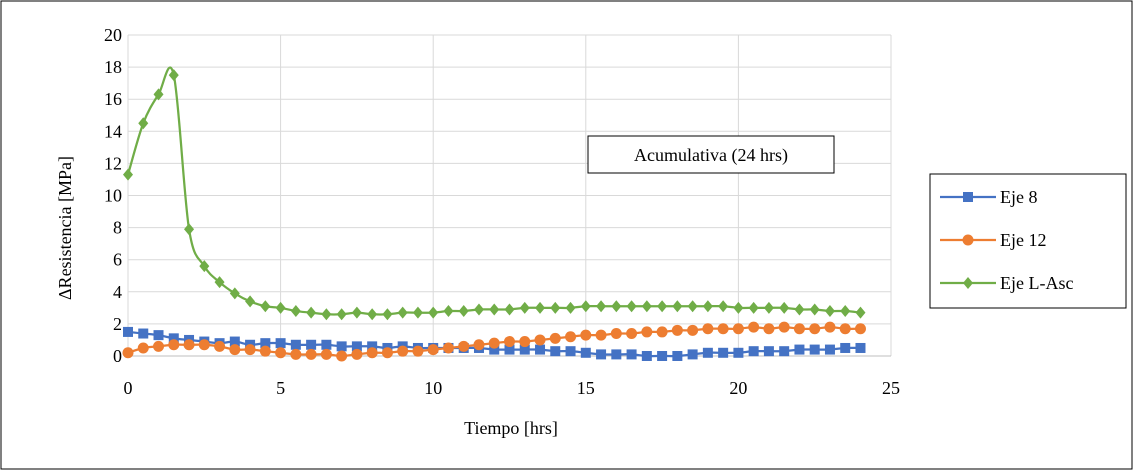 This screenshot has height=475, width=1133. I want to click on y-tick-label: 8, so click(117, 228).